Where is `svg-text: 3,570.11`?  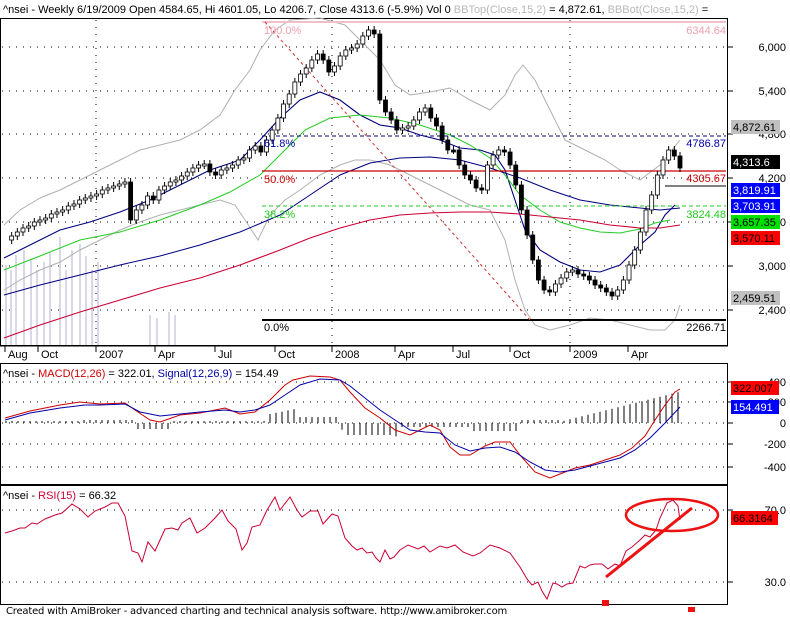
svg-text: 3,570.11 is located at coordinates (754, 239).